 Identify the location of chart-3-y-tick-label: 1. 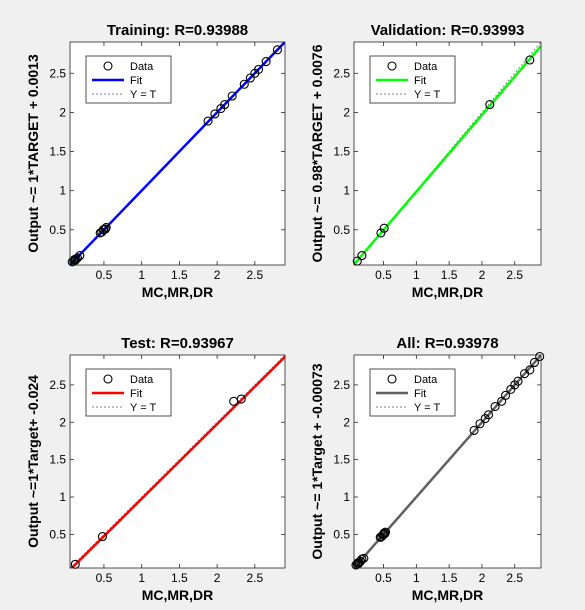
(62, 497).